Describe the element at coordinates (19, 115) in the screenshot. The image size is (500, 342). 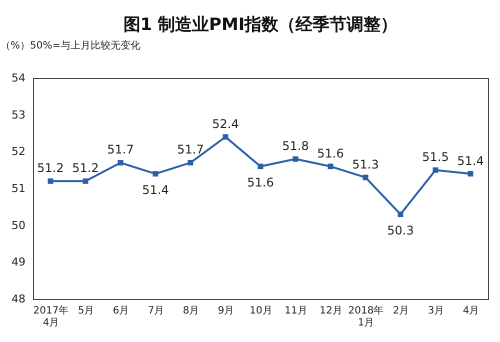
I see `y-tick-label: 53` at that location.